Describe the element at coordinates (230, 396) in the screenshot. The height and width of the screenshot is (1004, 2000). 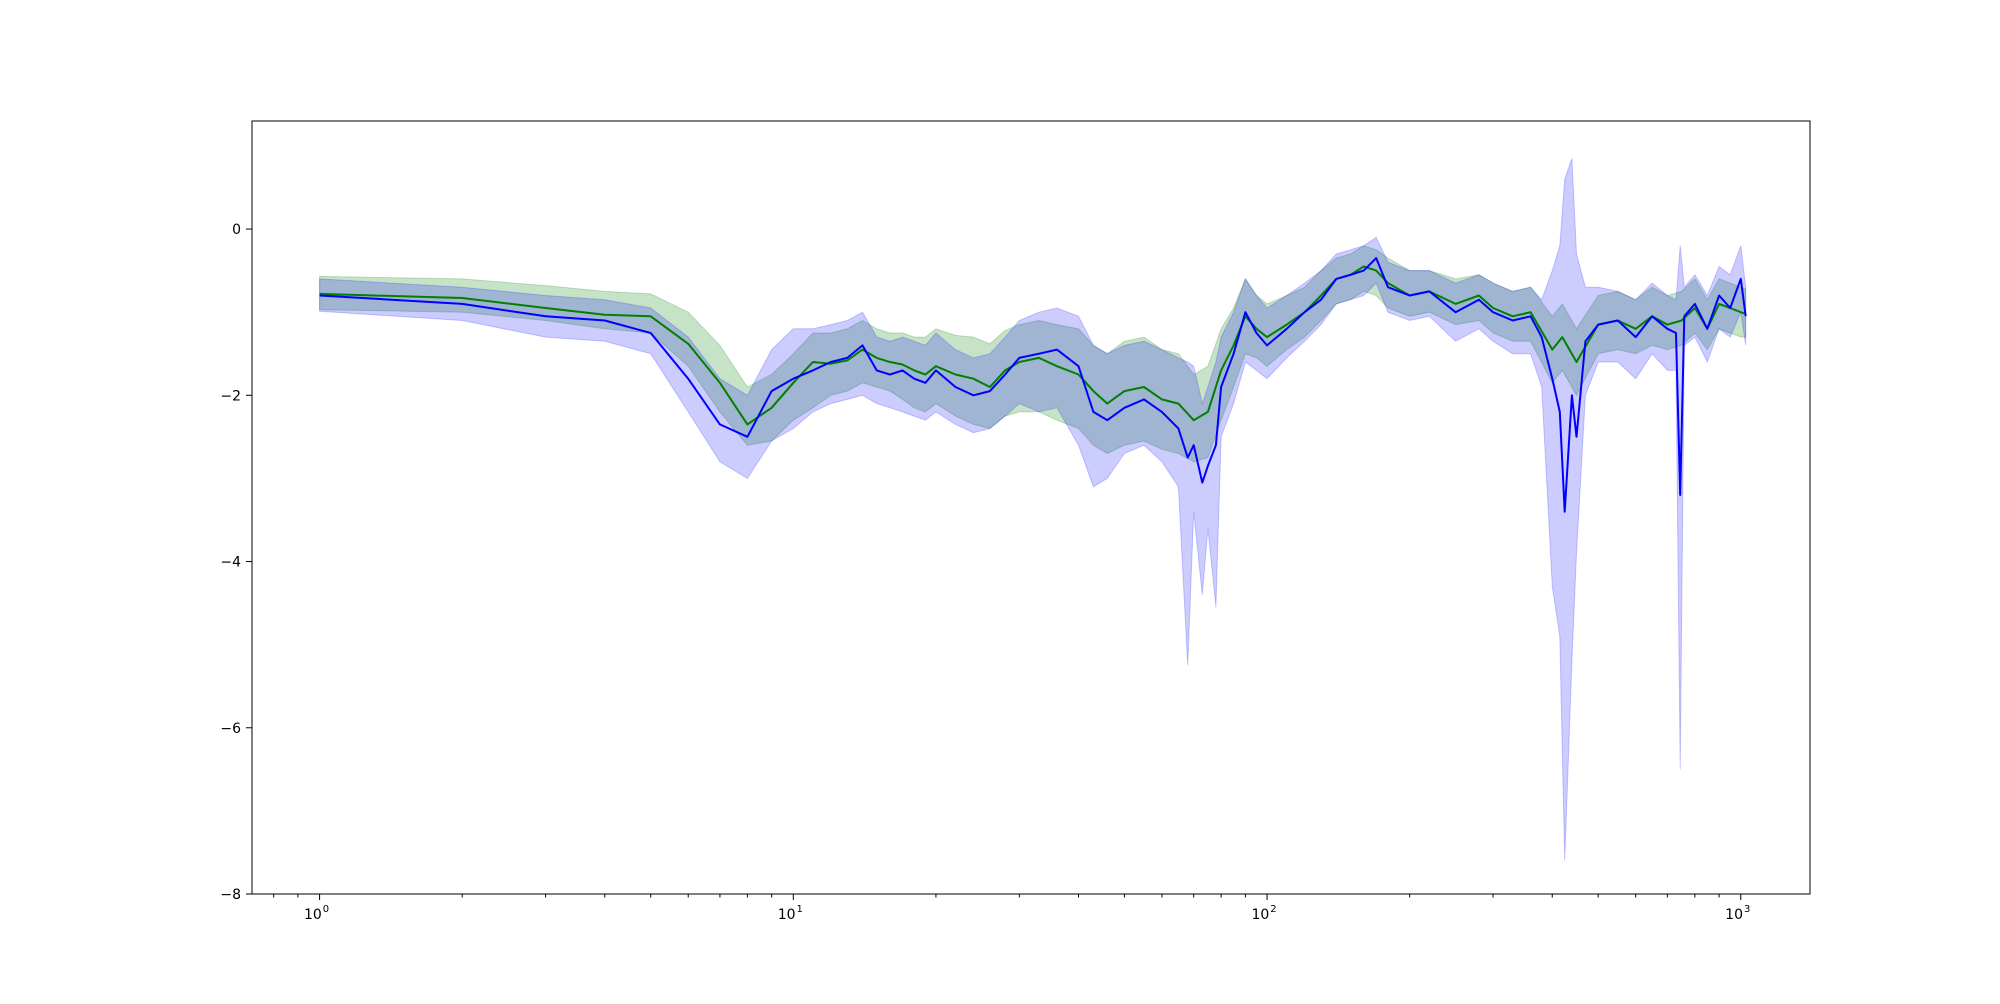
I see `y-tick-label: −2` at that location.